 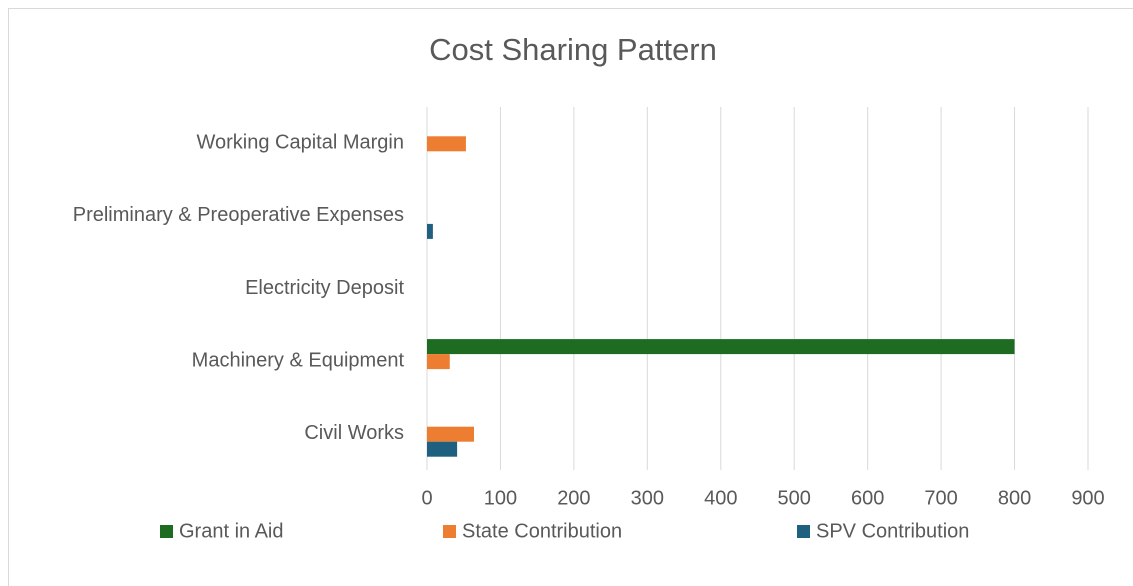 What do you see at coordinates (647, 498) in the screenshot?
I see `x-tick-label: 300` at bounding box center [647, 498].